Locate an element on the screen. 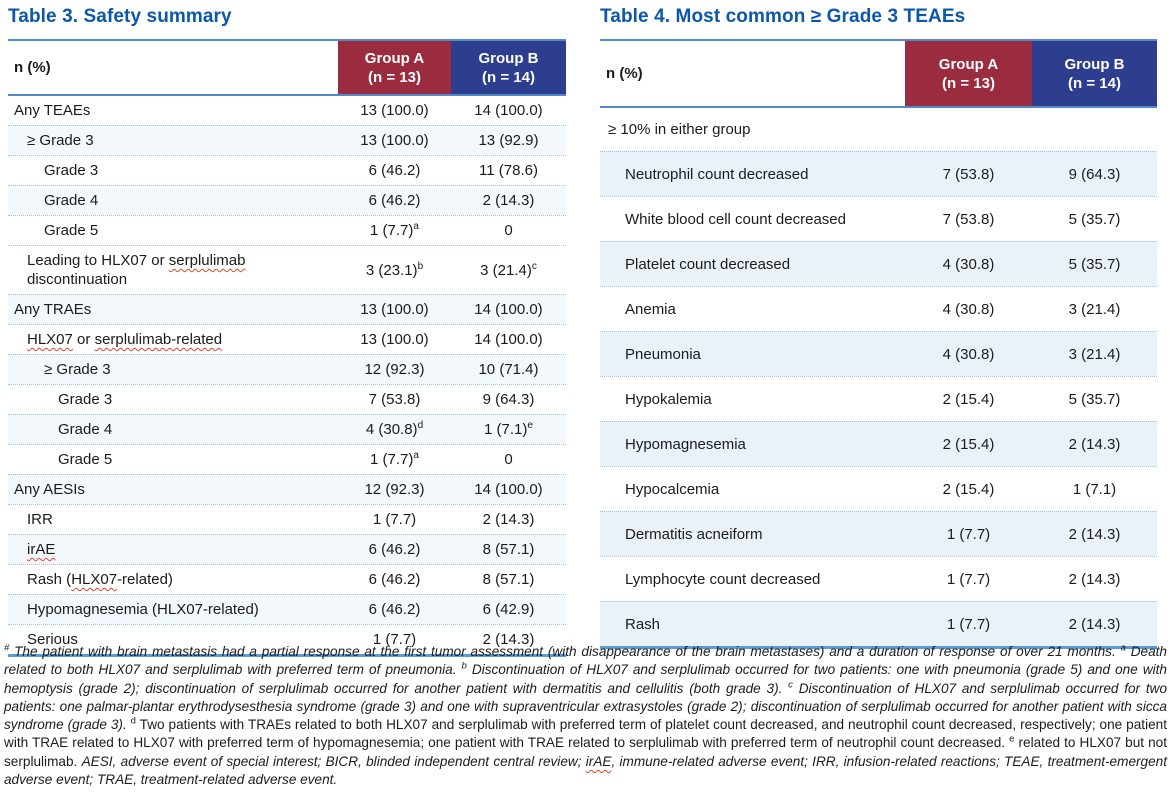 The height and width of the screenshot is (793, 1170). subheader-label: ≥ 10% in either group is located at coordinates (679, 129).